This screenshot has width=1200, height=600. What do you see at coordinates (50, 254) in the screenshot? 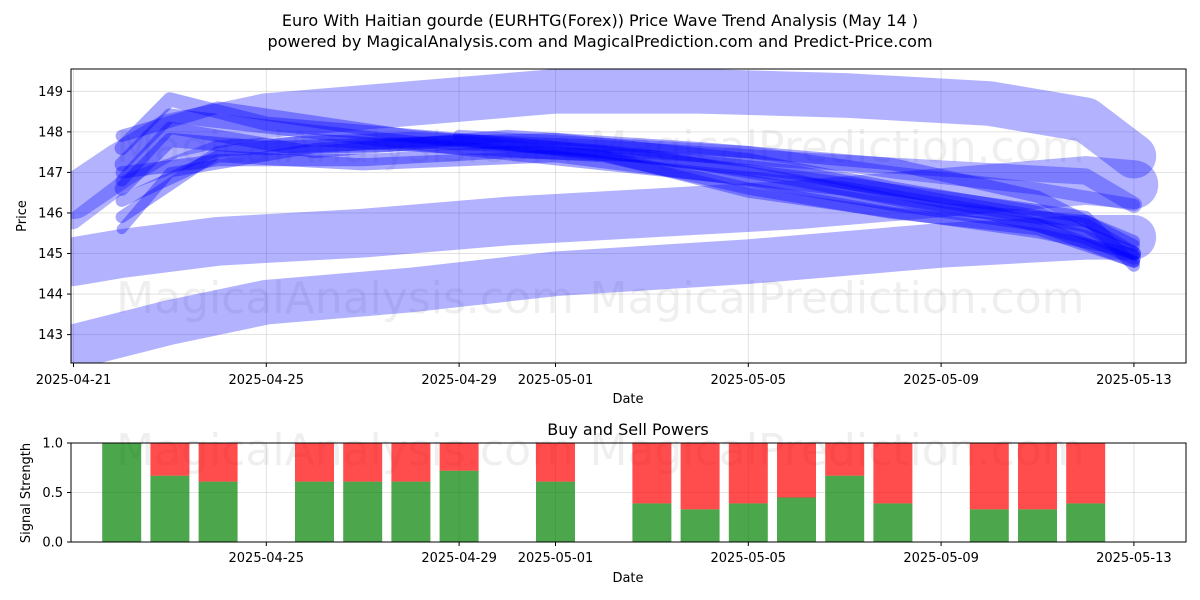
I see `price-y-tick-label: 145` at bounding box center [50, 254].